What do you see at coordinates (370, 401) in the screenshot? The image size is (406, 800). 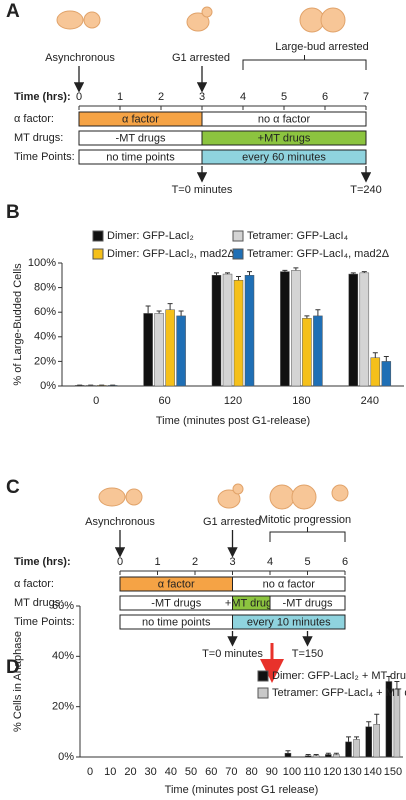 I see `x-tick-label: 240` at bounding box center [370, 401].